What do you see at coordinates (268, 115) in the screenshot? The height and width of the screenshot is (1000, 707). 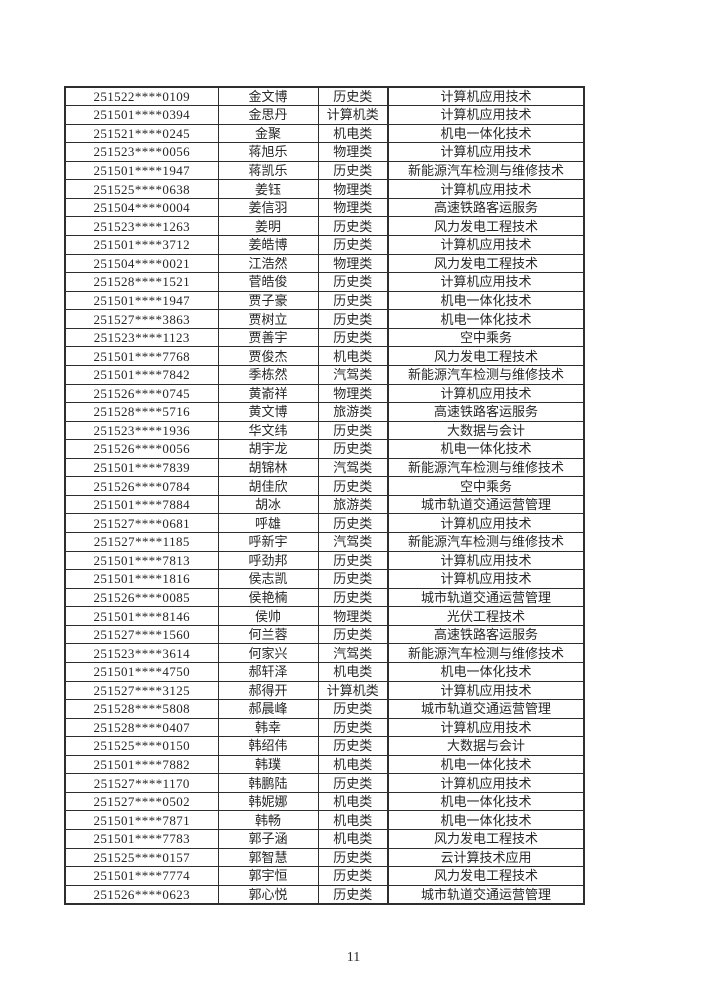 I see `student-name-cell: 金思丹` at bounding box center [268, 115].